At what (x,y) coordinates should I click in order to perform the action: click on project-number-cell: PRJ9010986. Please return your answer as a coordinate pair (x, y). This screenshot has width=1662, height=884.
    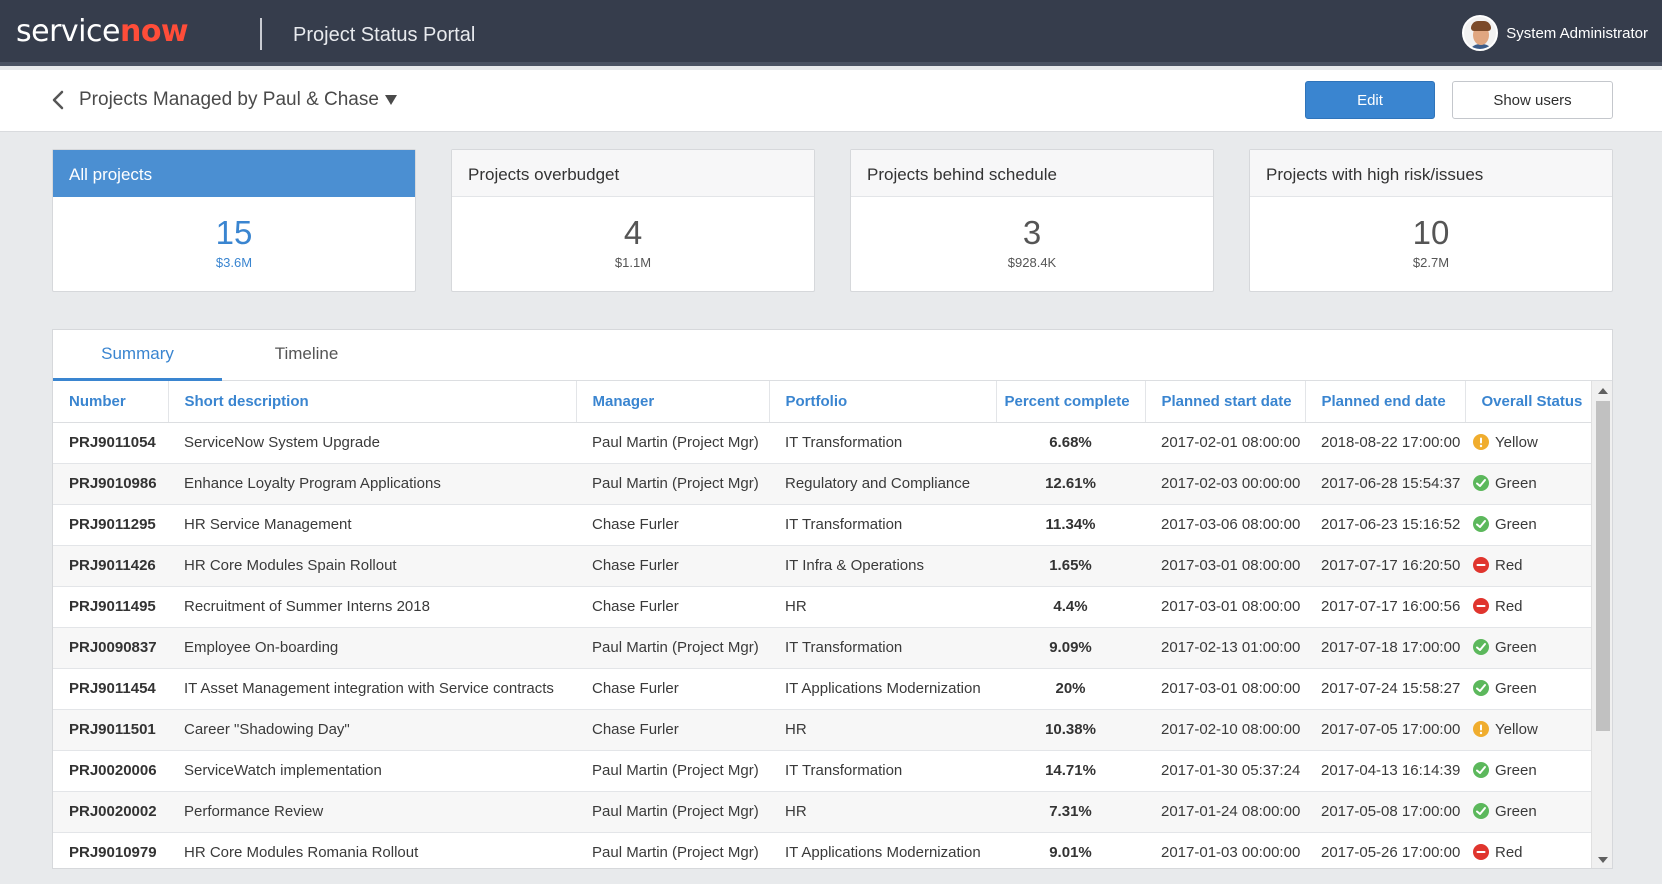
    Looking at the image, I should click on (110, 484).